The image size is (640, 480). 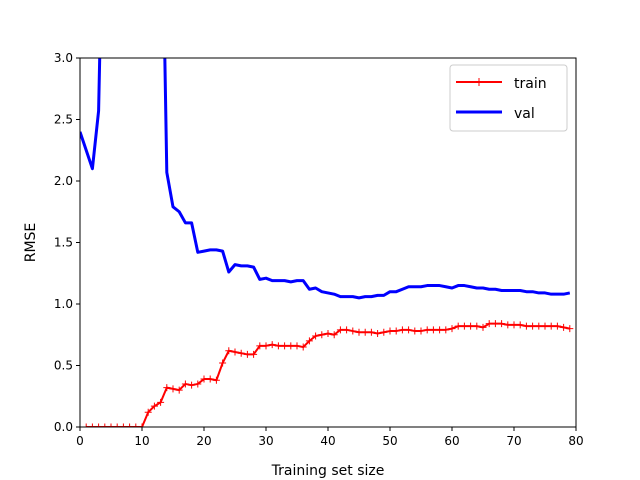 What do you see at coordinates (327, 441) in the screenshot?
I see `x-tick-label: 40` at bounding box center [327, 441].